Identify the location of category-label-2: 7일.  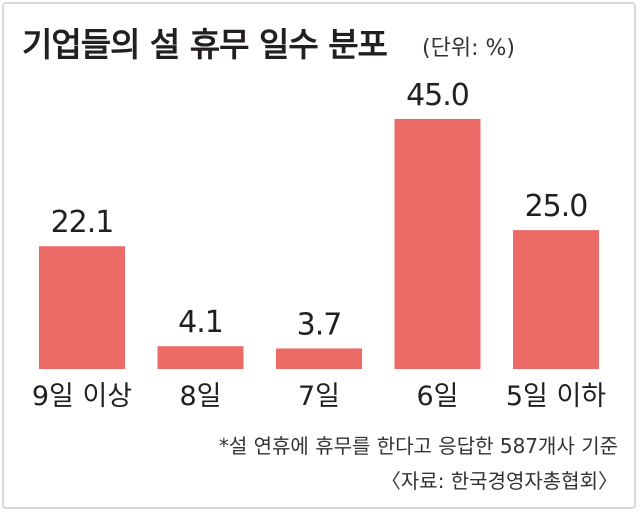
(319, 396).